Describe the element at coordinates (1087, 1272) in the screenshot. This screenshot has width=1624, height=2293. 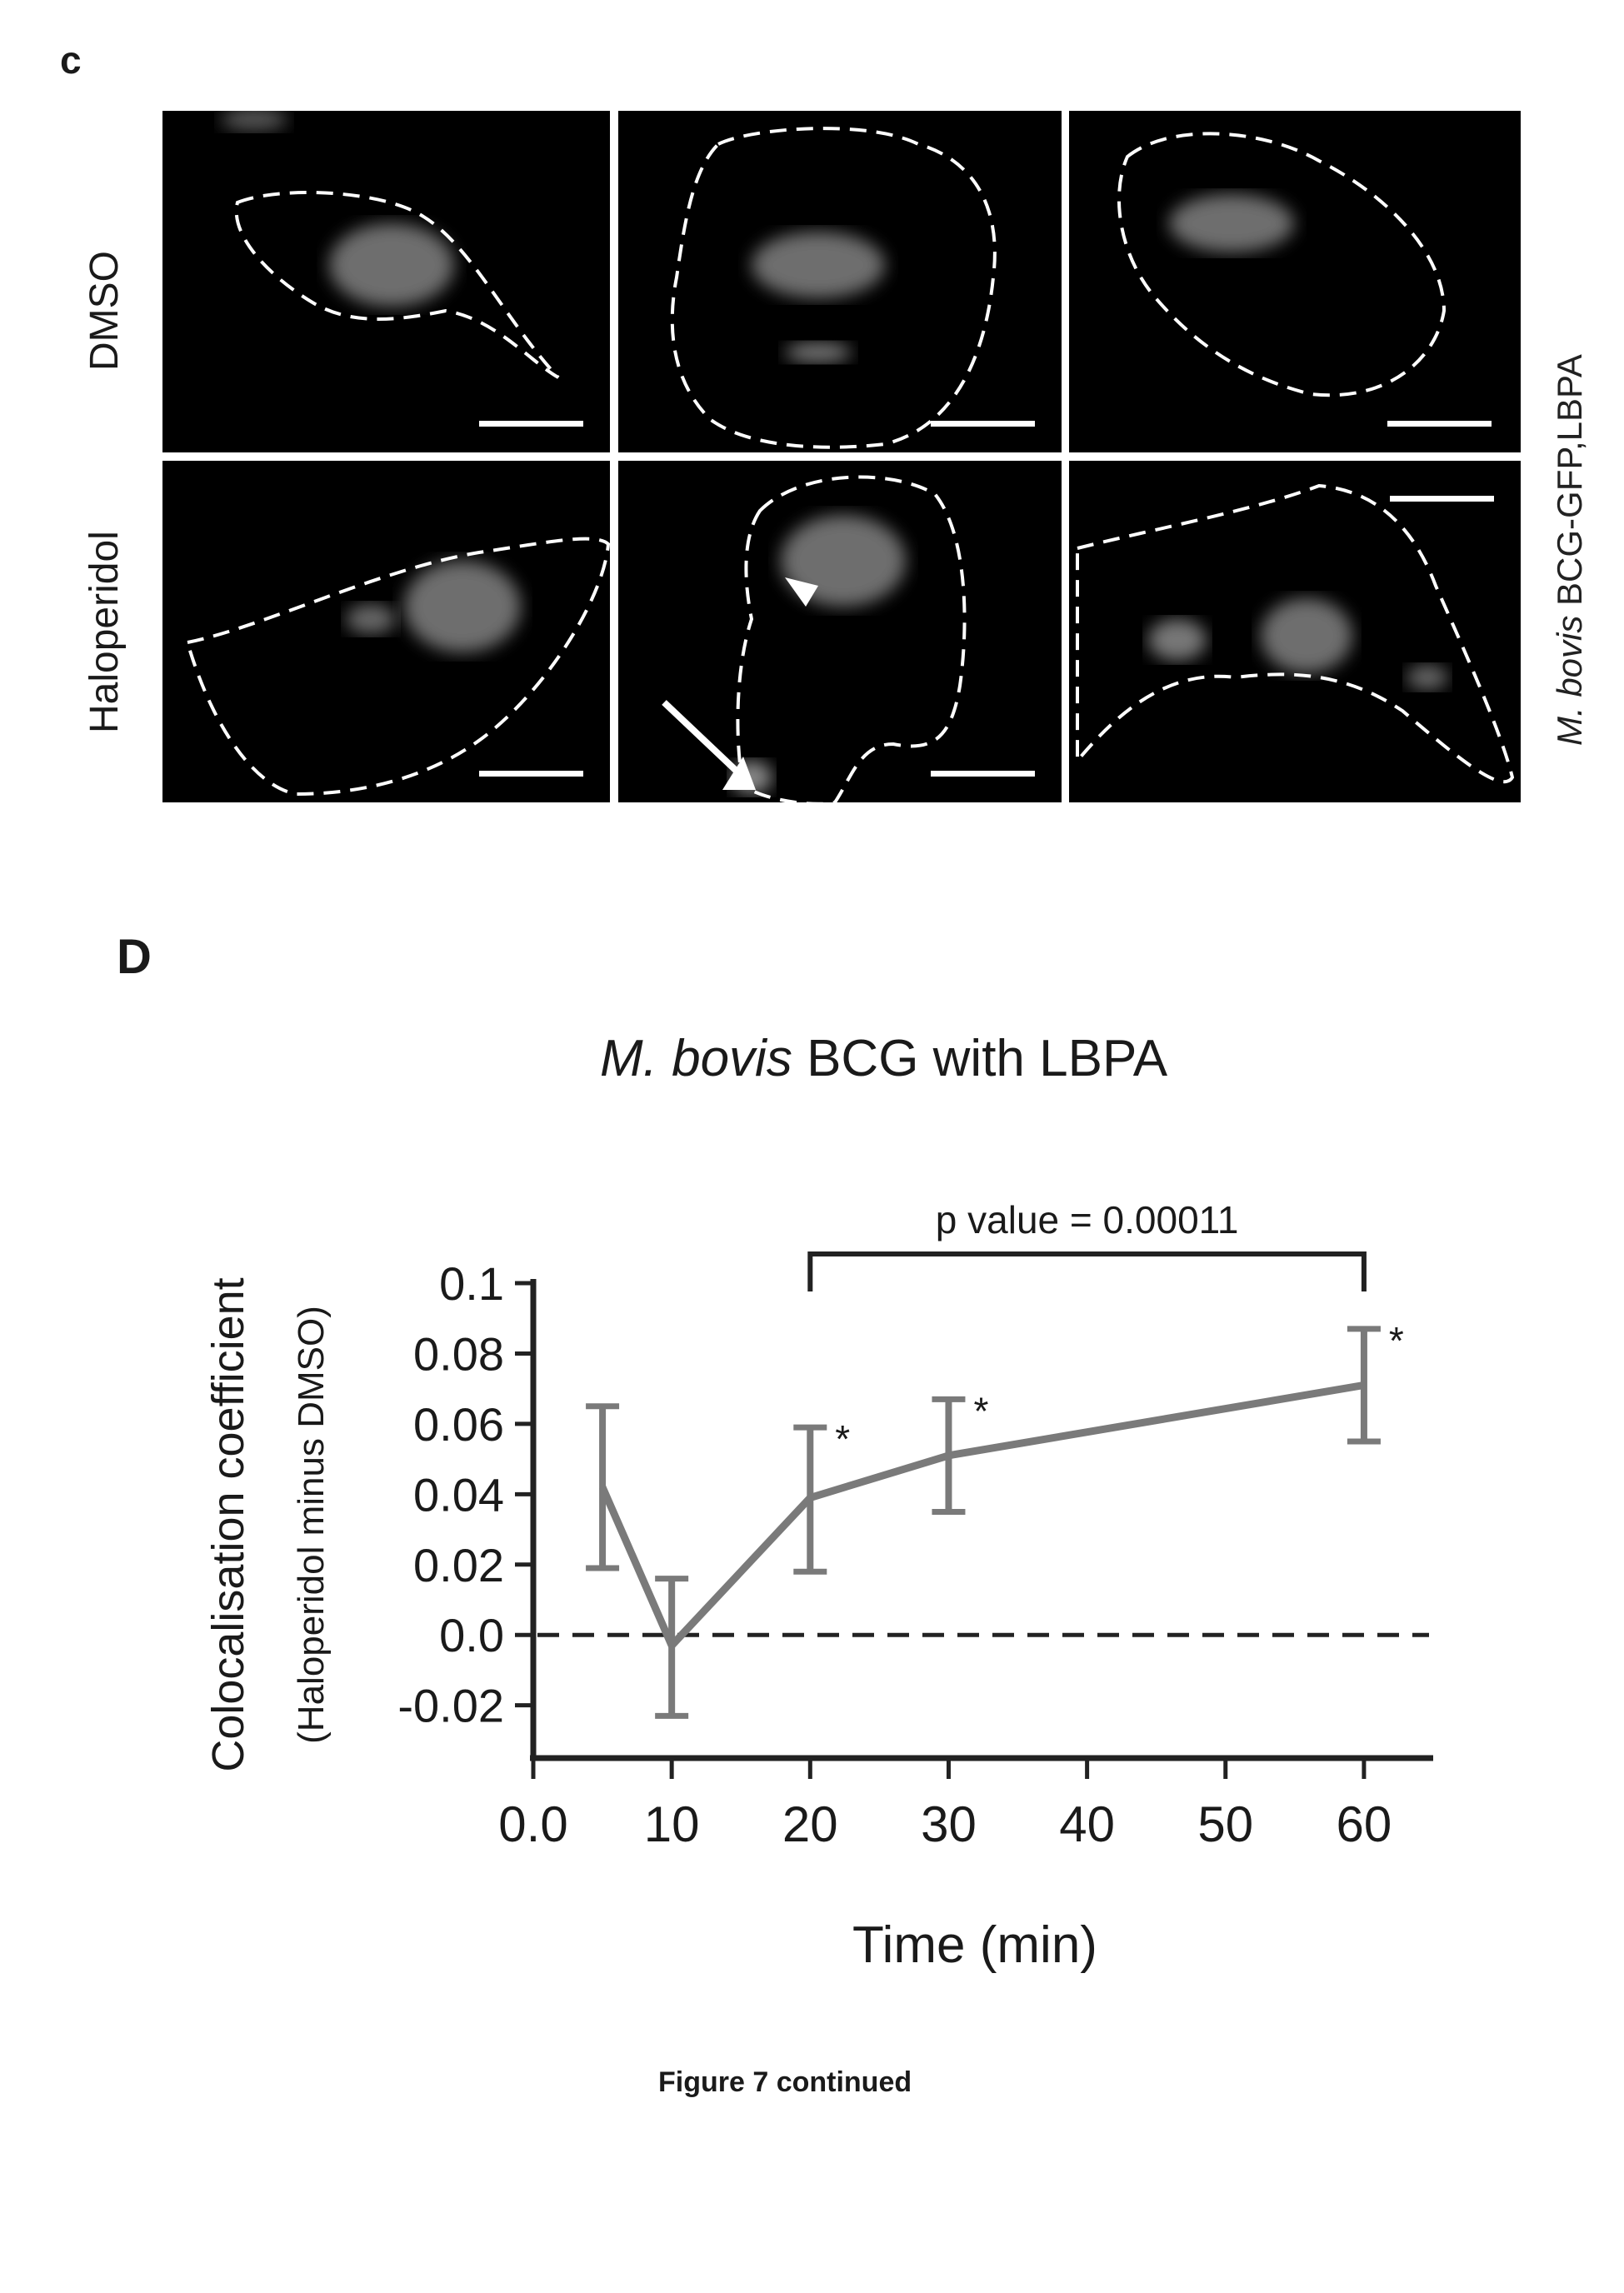
I see `significance-bracket` at that location.